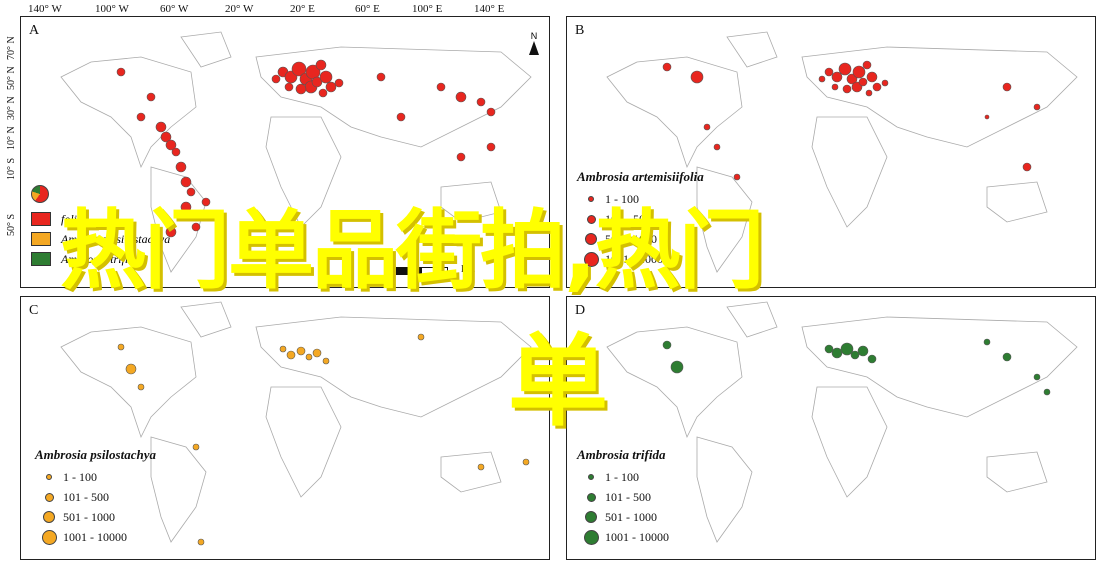  I want to click on scale-bar, so click(422, 271).